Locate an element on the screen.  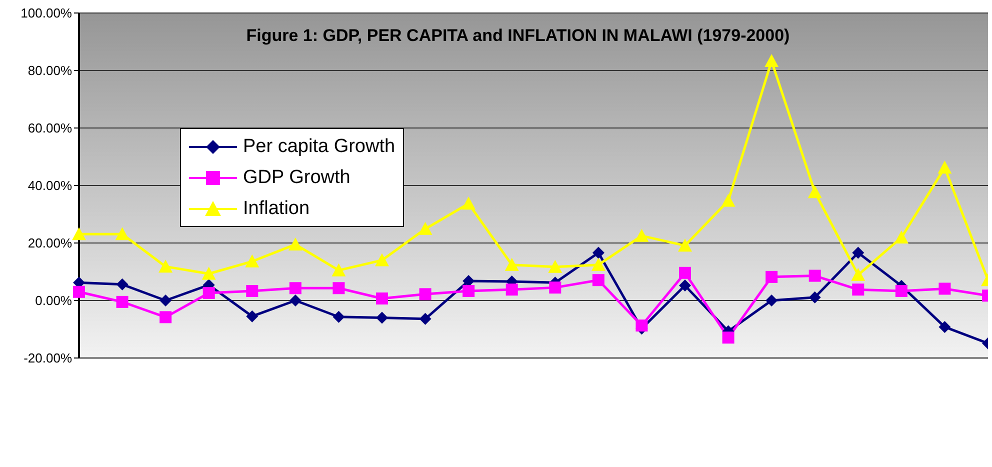
legend-label: Per capita Growth is located at coordinates (319, 147).